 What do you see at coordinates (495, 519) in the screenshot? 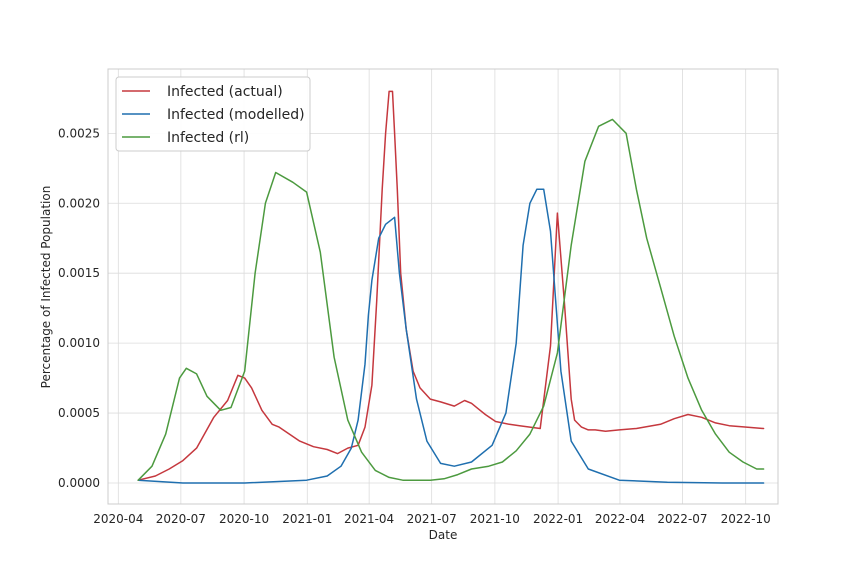
I see `x-tick-label: 2021-10` at bounding box center [495, 519].